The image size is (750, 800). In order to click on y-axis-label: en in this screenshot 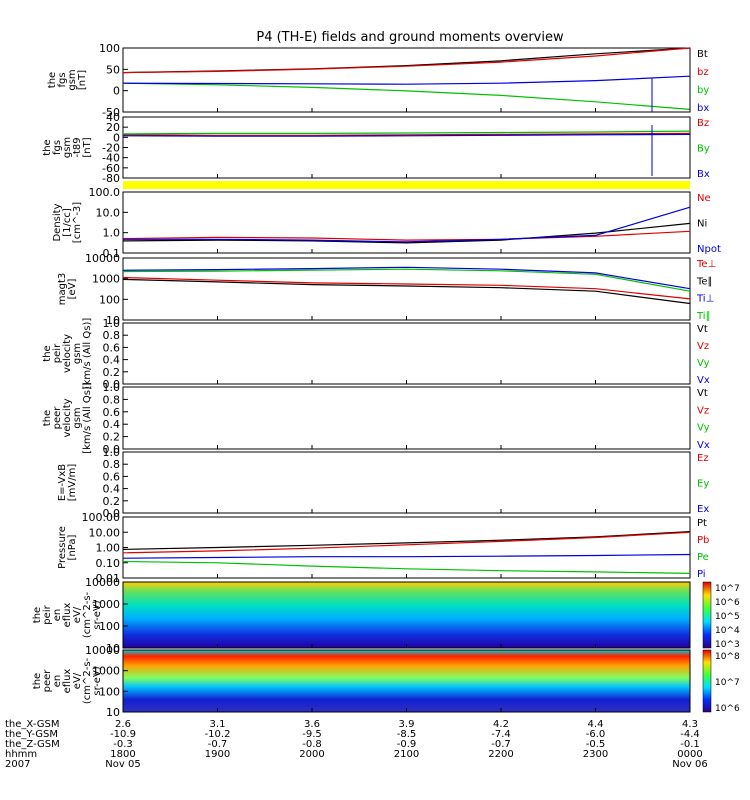, I will do `click(57, 615)`.